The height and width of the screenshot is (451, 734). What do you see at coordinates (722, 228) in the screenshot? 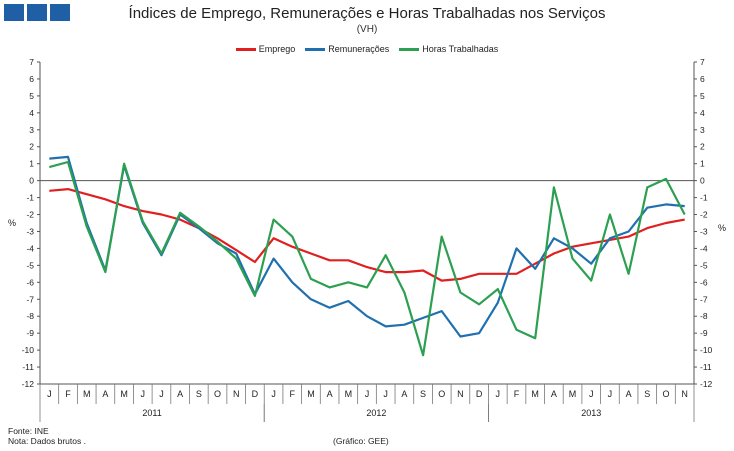
I see `y-axis-label-right: %` at bounding box center [722, 228].